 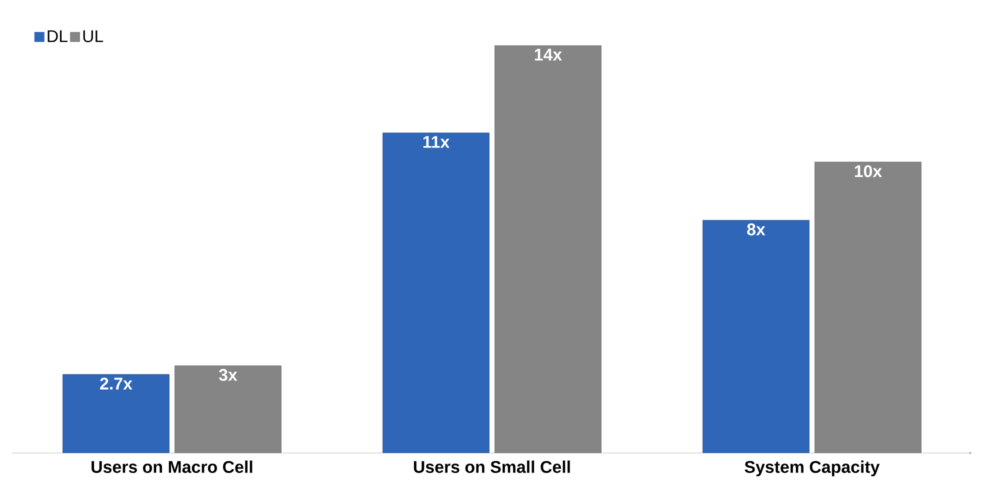 What do you see at coordinates (868, 171) in the screenshot?
I see `data-label: 10x` at bounding box center [868, 171].